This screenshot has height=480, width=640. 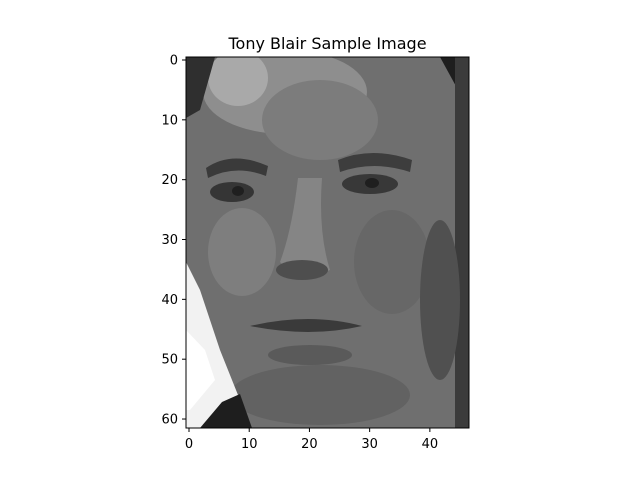 I want to click on nose-shadow, so click(x=302, y=270).